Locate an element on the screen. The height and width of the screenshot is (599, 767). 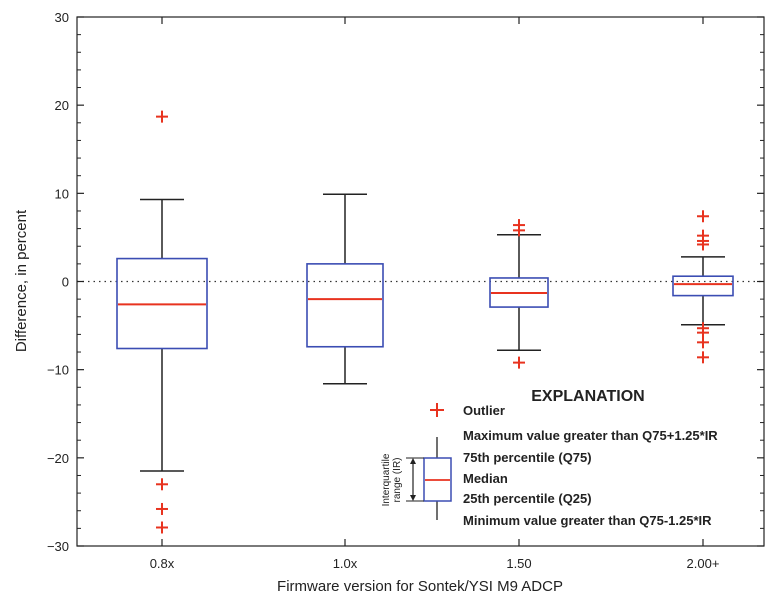
legend-median-label: Median is located at coordinates (485, 478).